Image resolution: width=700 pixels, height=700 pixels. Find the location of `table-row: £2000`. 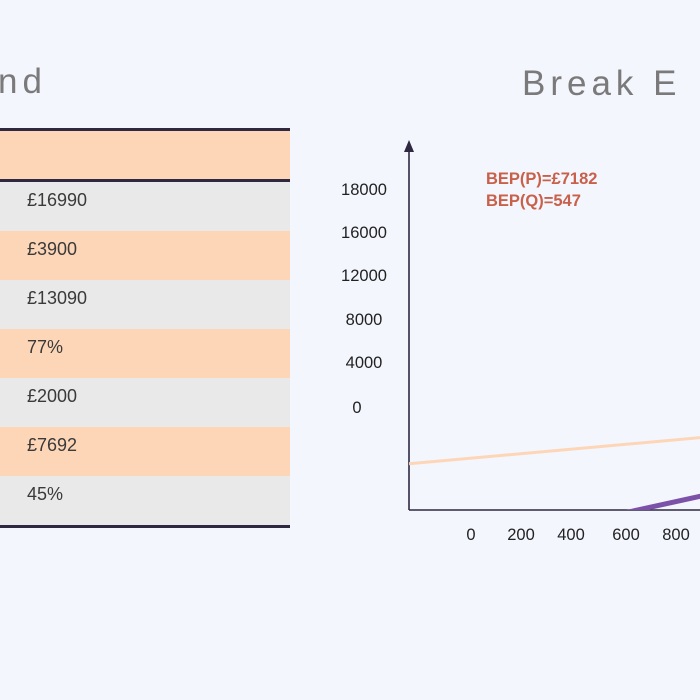

table-row: £2000 is located at coordinates (145, 402).